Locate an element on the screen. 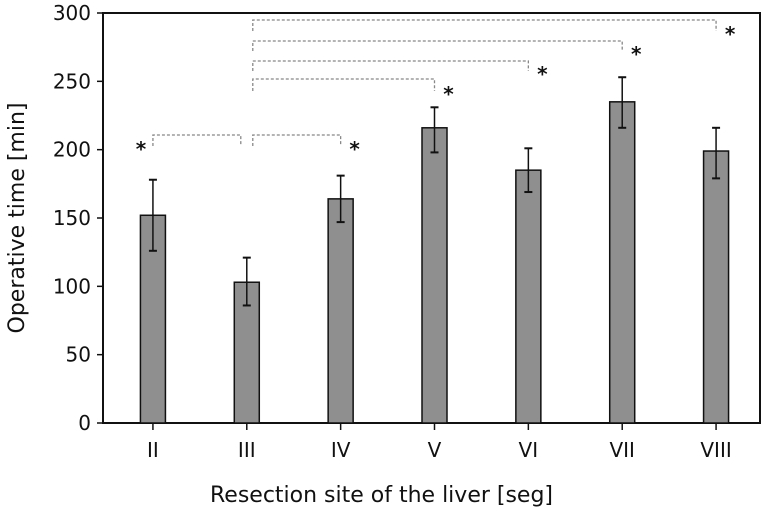 This screenshot has width=762, height=509. x-tick-label: VII is located at coordinates (621, 450).